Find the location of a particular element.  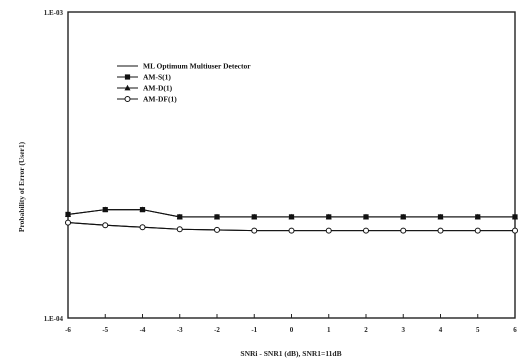

legend-label: AM-D(1) is located at coordinates (158, 88).